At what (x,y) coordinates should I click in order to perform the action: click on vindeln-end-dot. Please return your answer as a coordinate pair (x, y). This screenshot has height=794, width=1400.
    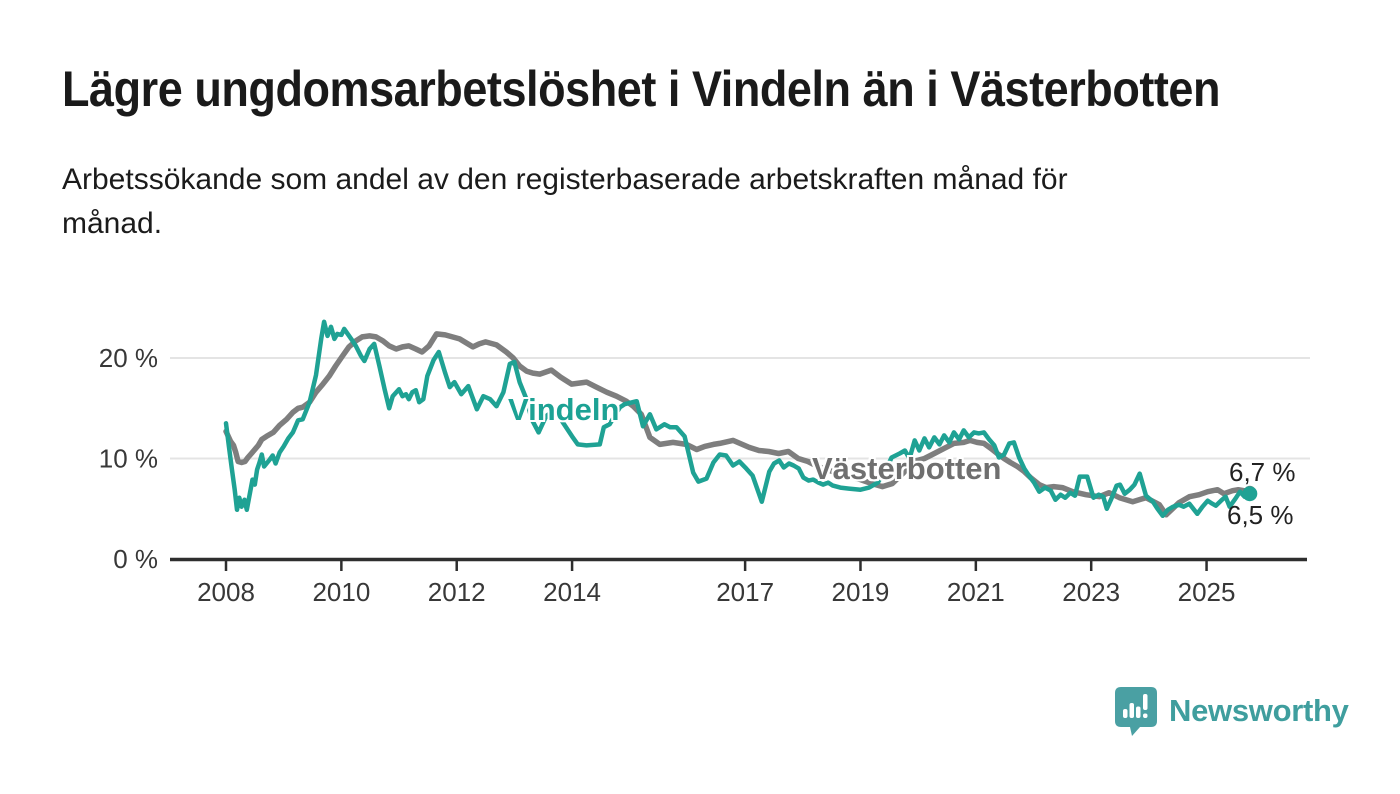
    Looking at the image, I should click on (1250, 494).